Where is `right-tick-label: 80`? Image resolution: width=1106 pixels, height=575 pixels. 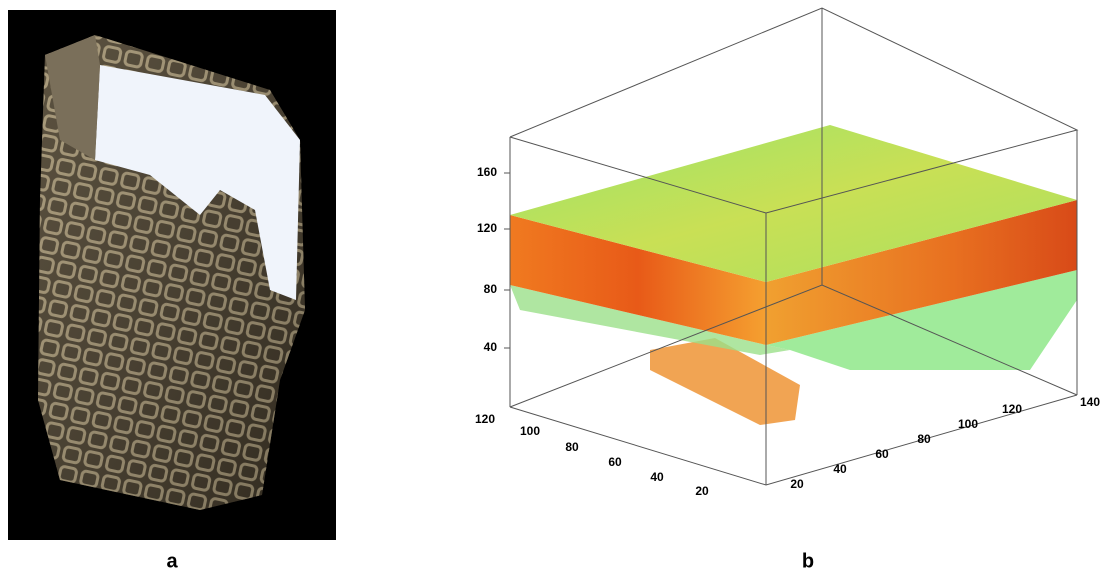 right-tick-label: 80 is located at coordinates (924, 439).